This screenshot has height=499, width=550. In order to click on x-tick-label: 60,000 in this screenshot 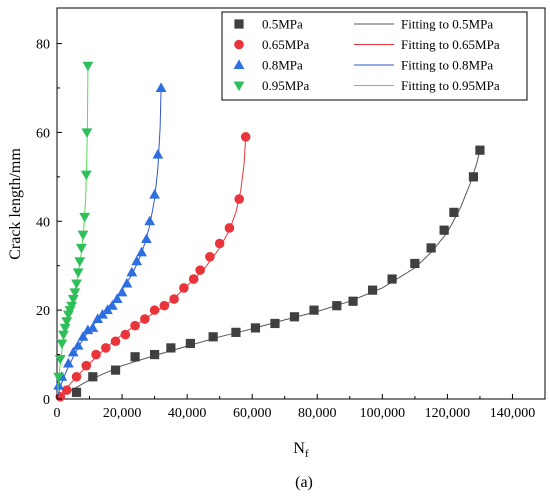, I will do `click(252, 413)`.